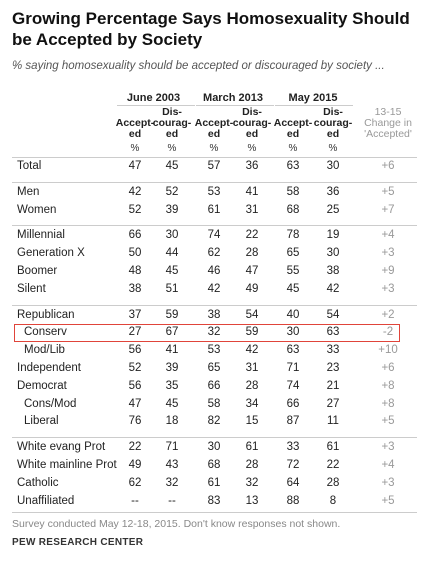 The width and height of the screenshot is (428, 570). What do you see at coordinates (214, 166) in the screenshot?
I see `cell: 57` at bounding box center [214, 166].